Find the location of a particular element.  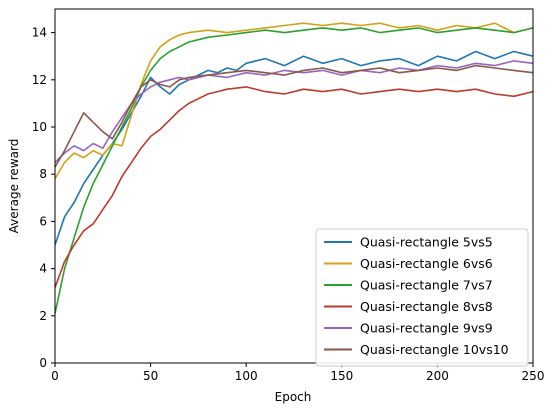

x-axis-title: Epoch is located at coordinates (293, 397).